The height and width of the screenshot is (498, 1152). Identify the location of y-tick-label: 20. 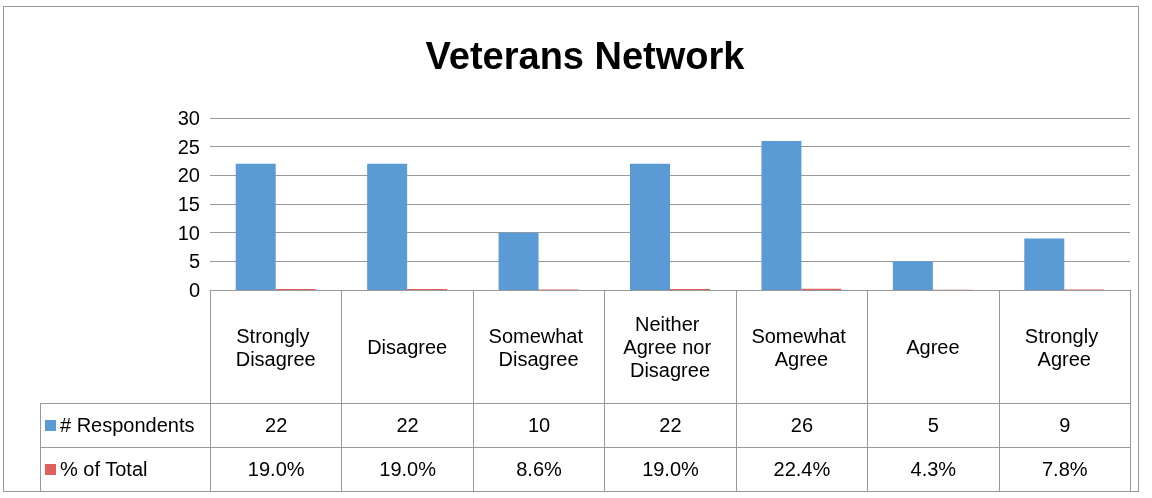
(188, 175).